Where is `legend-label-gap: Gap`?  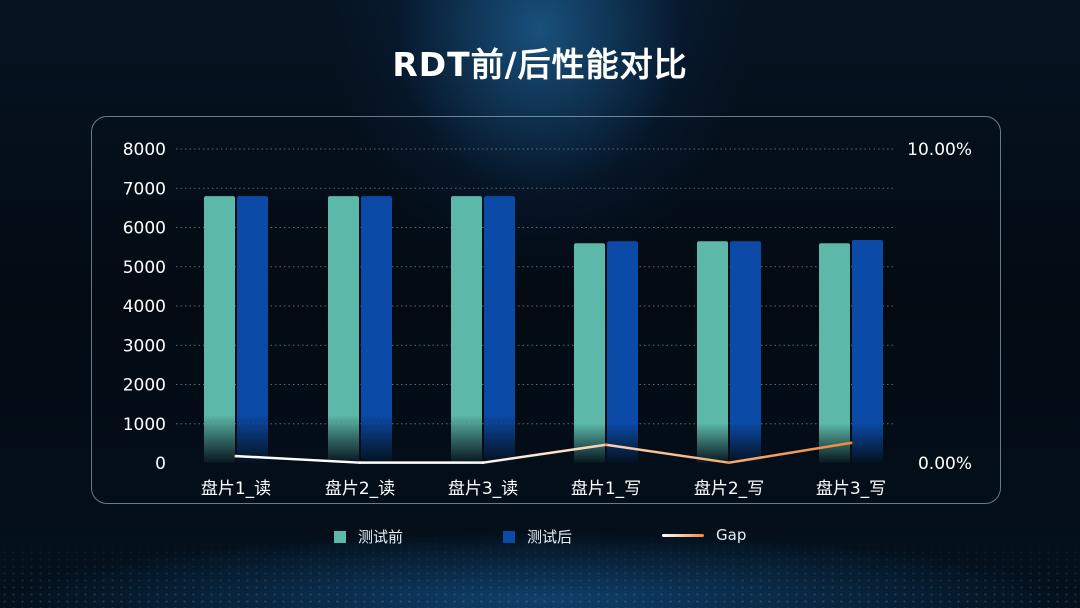
legend-label-gap: Gap is located at coordinates (731, 535).